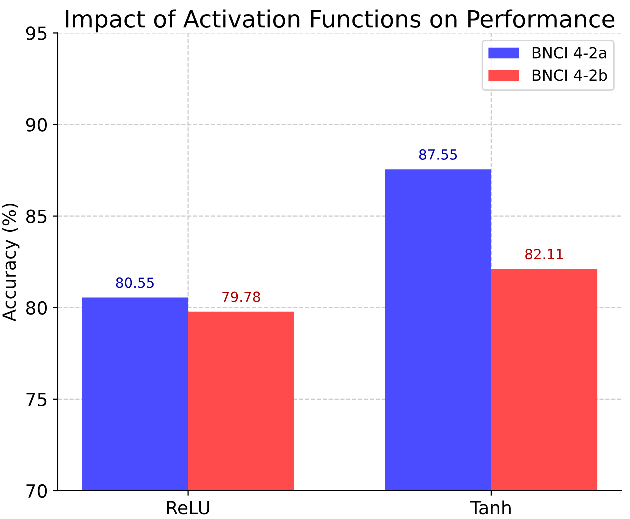 The height and width of the screenshot is (519, 630). Describe the element at coordinates (241, 297) in the screenshot. I see `data-label: 79.78` at that location.